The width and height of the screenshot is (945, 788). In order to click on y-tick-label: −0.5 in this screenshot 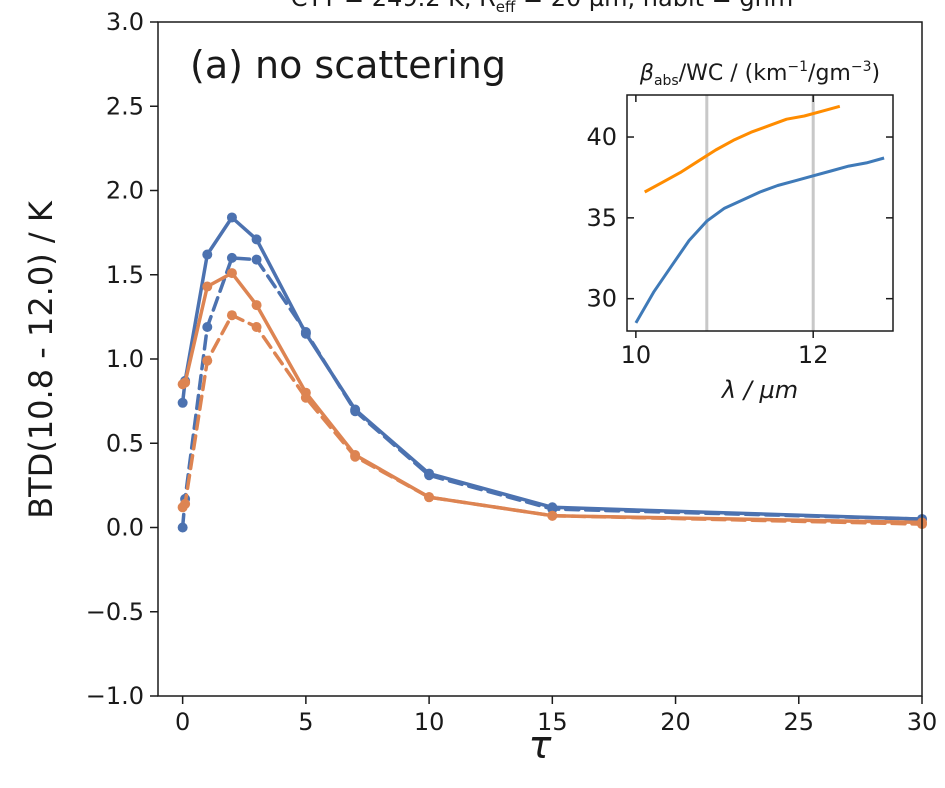, I will do `click(115, 612)`.